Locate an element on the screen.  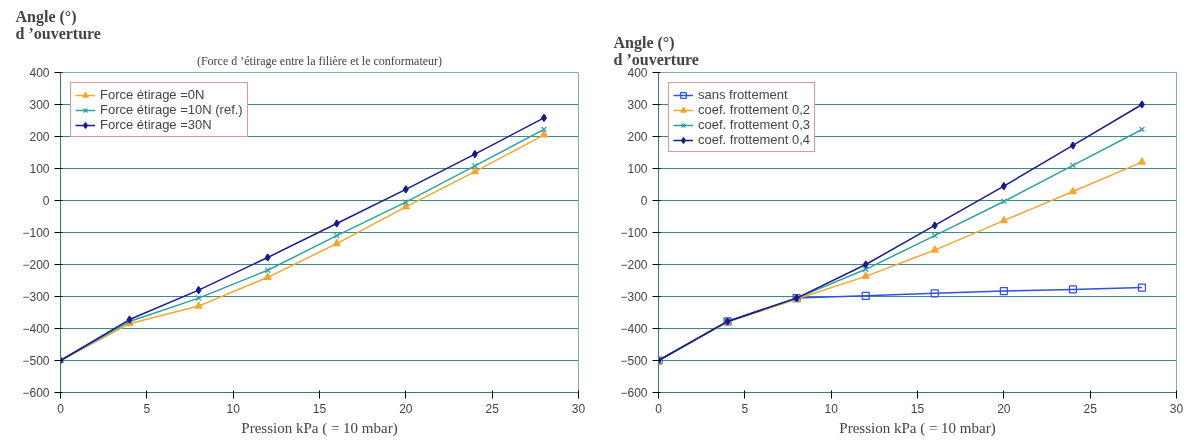
chart-title: (Force d ’étirage entre la filière et le conformateur) is located at coordinates (319, 60).